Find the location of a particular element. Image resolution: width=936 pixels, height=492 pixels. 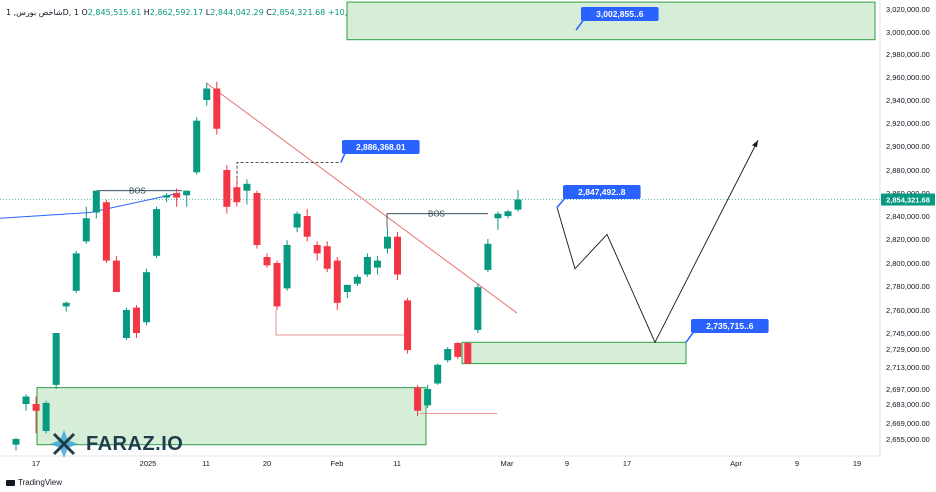

price-tick-label: 2,960,000.00 is located at coordinates (908, 77).